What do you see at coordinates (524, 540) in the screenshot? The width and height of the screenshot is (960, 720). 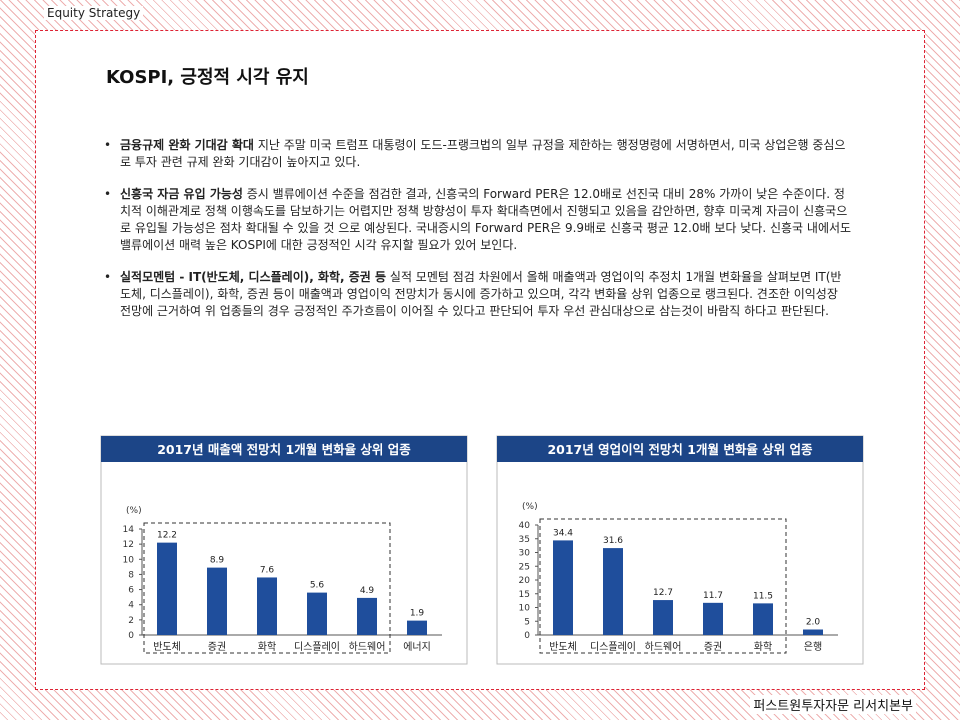 I see `y-tick-label: 35` at bounding box center [524, 540].